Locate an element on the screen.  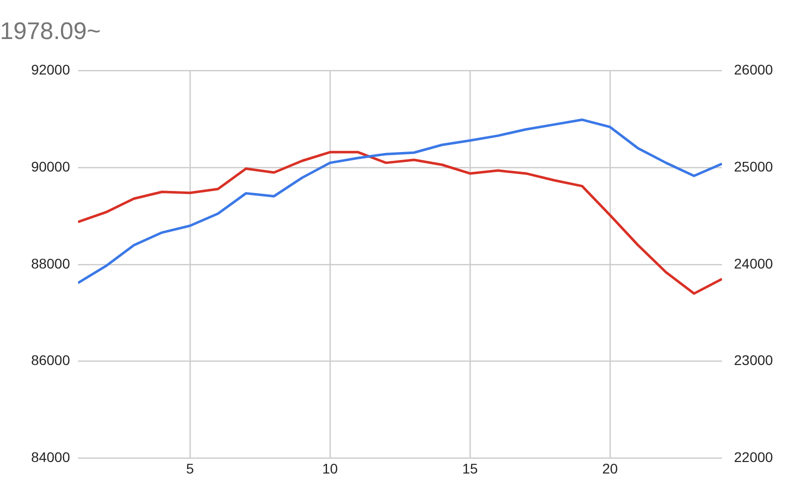
y2-tick-label: 26000 is located at coordinates (754, 70).